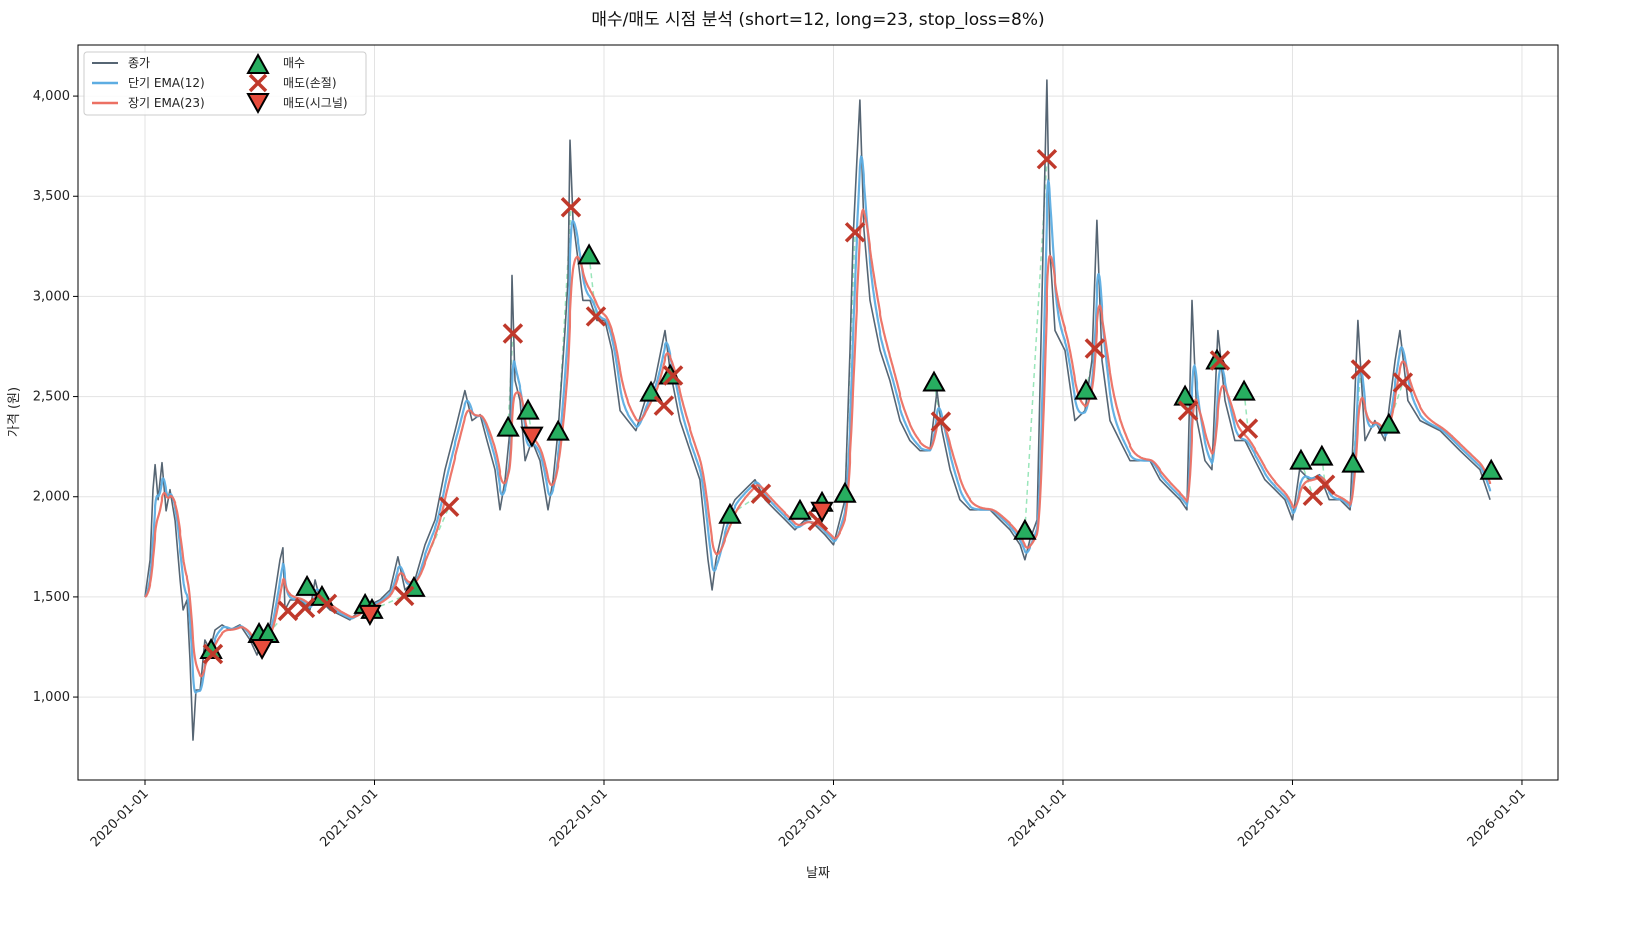  What do you see at coordinates (51, 497) in the screenshot?
I see `y-tick-label: 2,000` at bounding box center [51, 497].